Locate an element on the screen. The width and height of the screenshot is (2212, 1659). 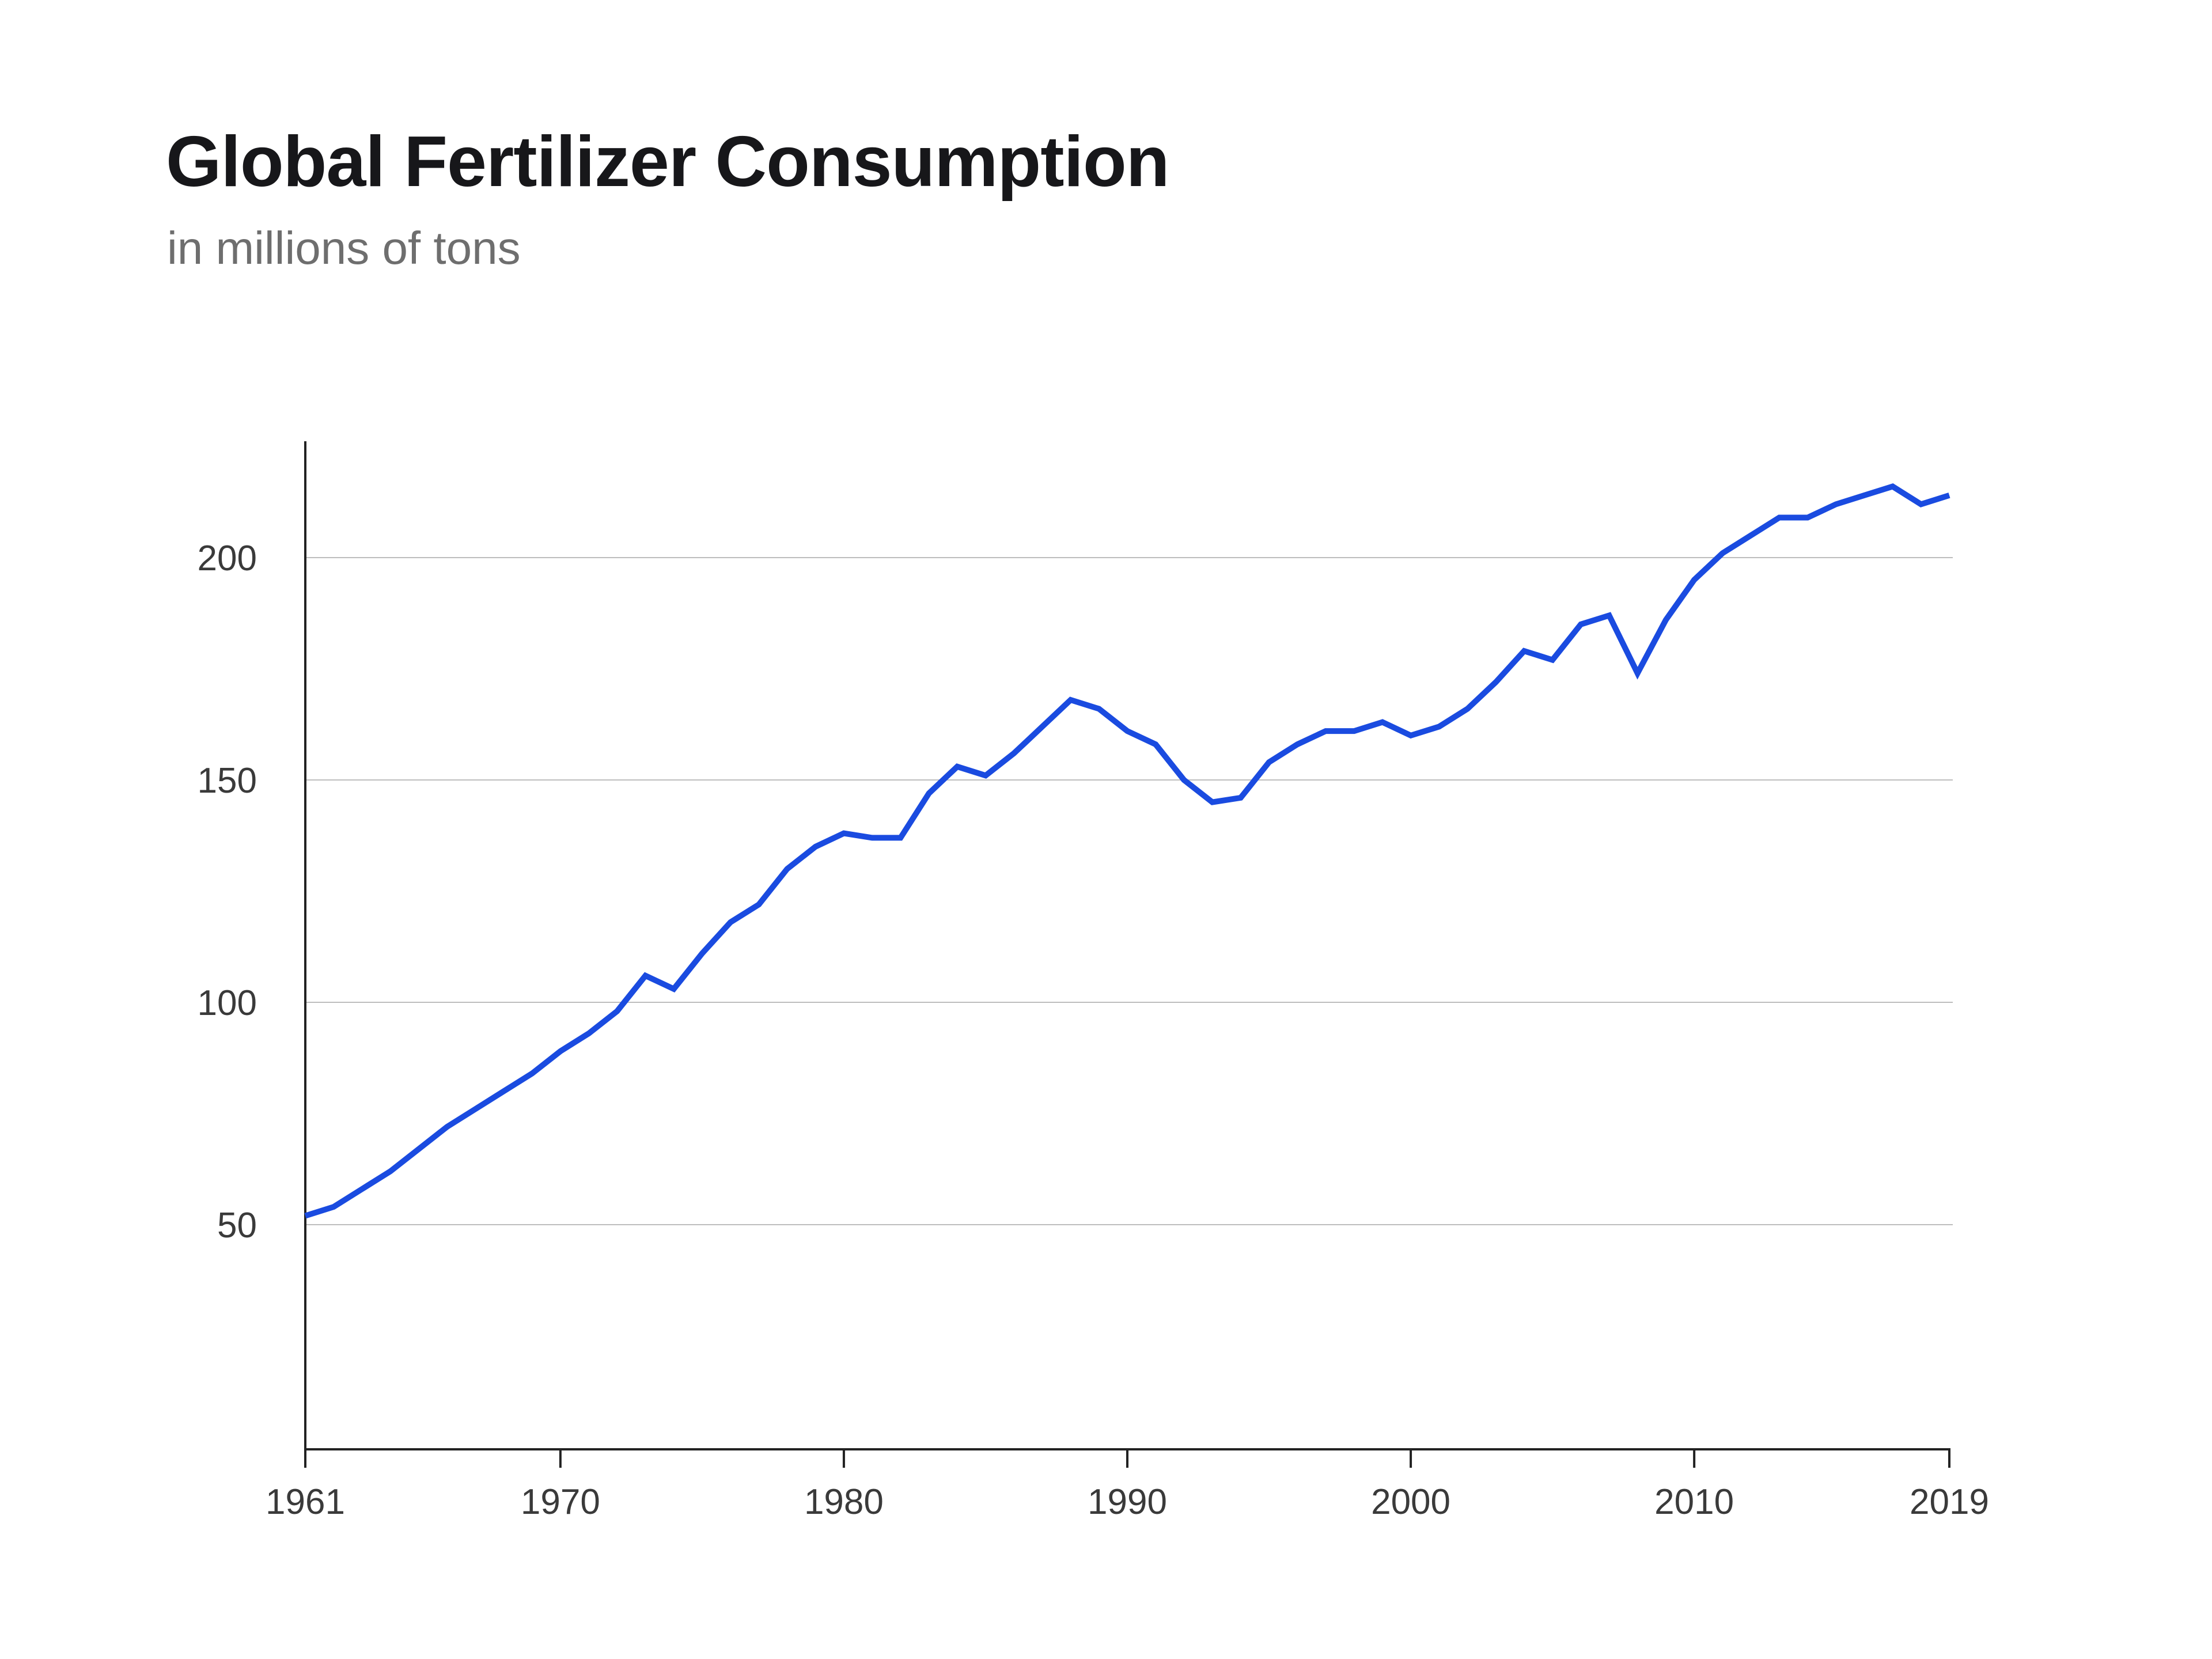
y-tick-label-200: 200 is located at coordinates (227, 558).